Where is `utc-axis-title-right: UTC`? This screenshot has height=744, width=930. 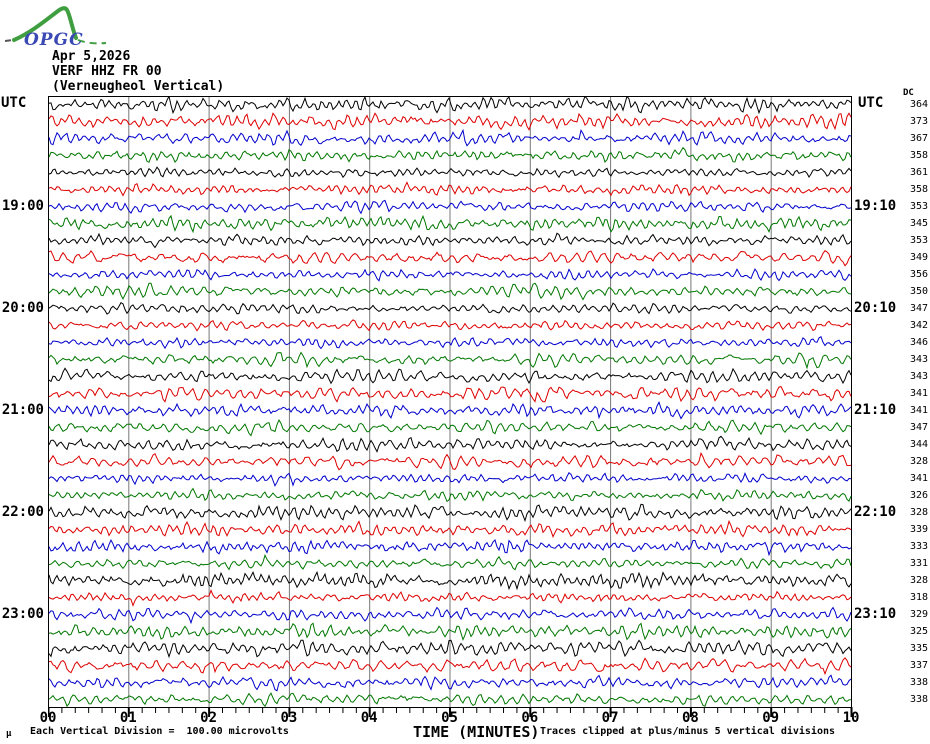 utc-axis-title-right: UTC is located at coordinates (871, 103).